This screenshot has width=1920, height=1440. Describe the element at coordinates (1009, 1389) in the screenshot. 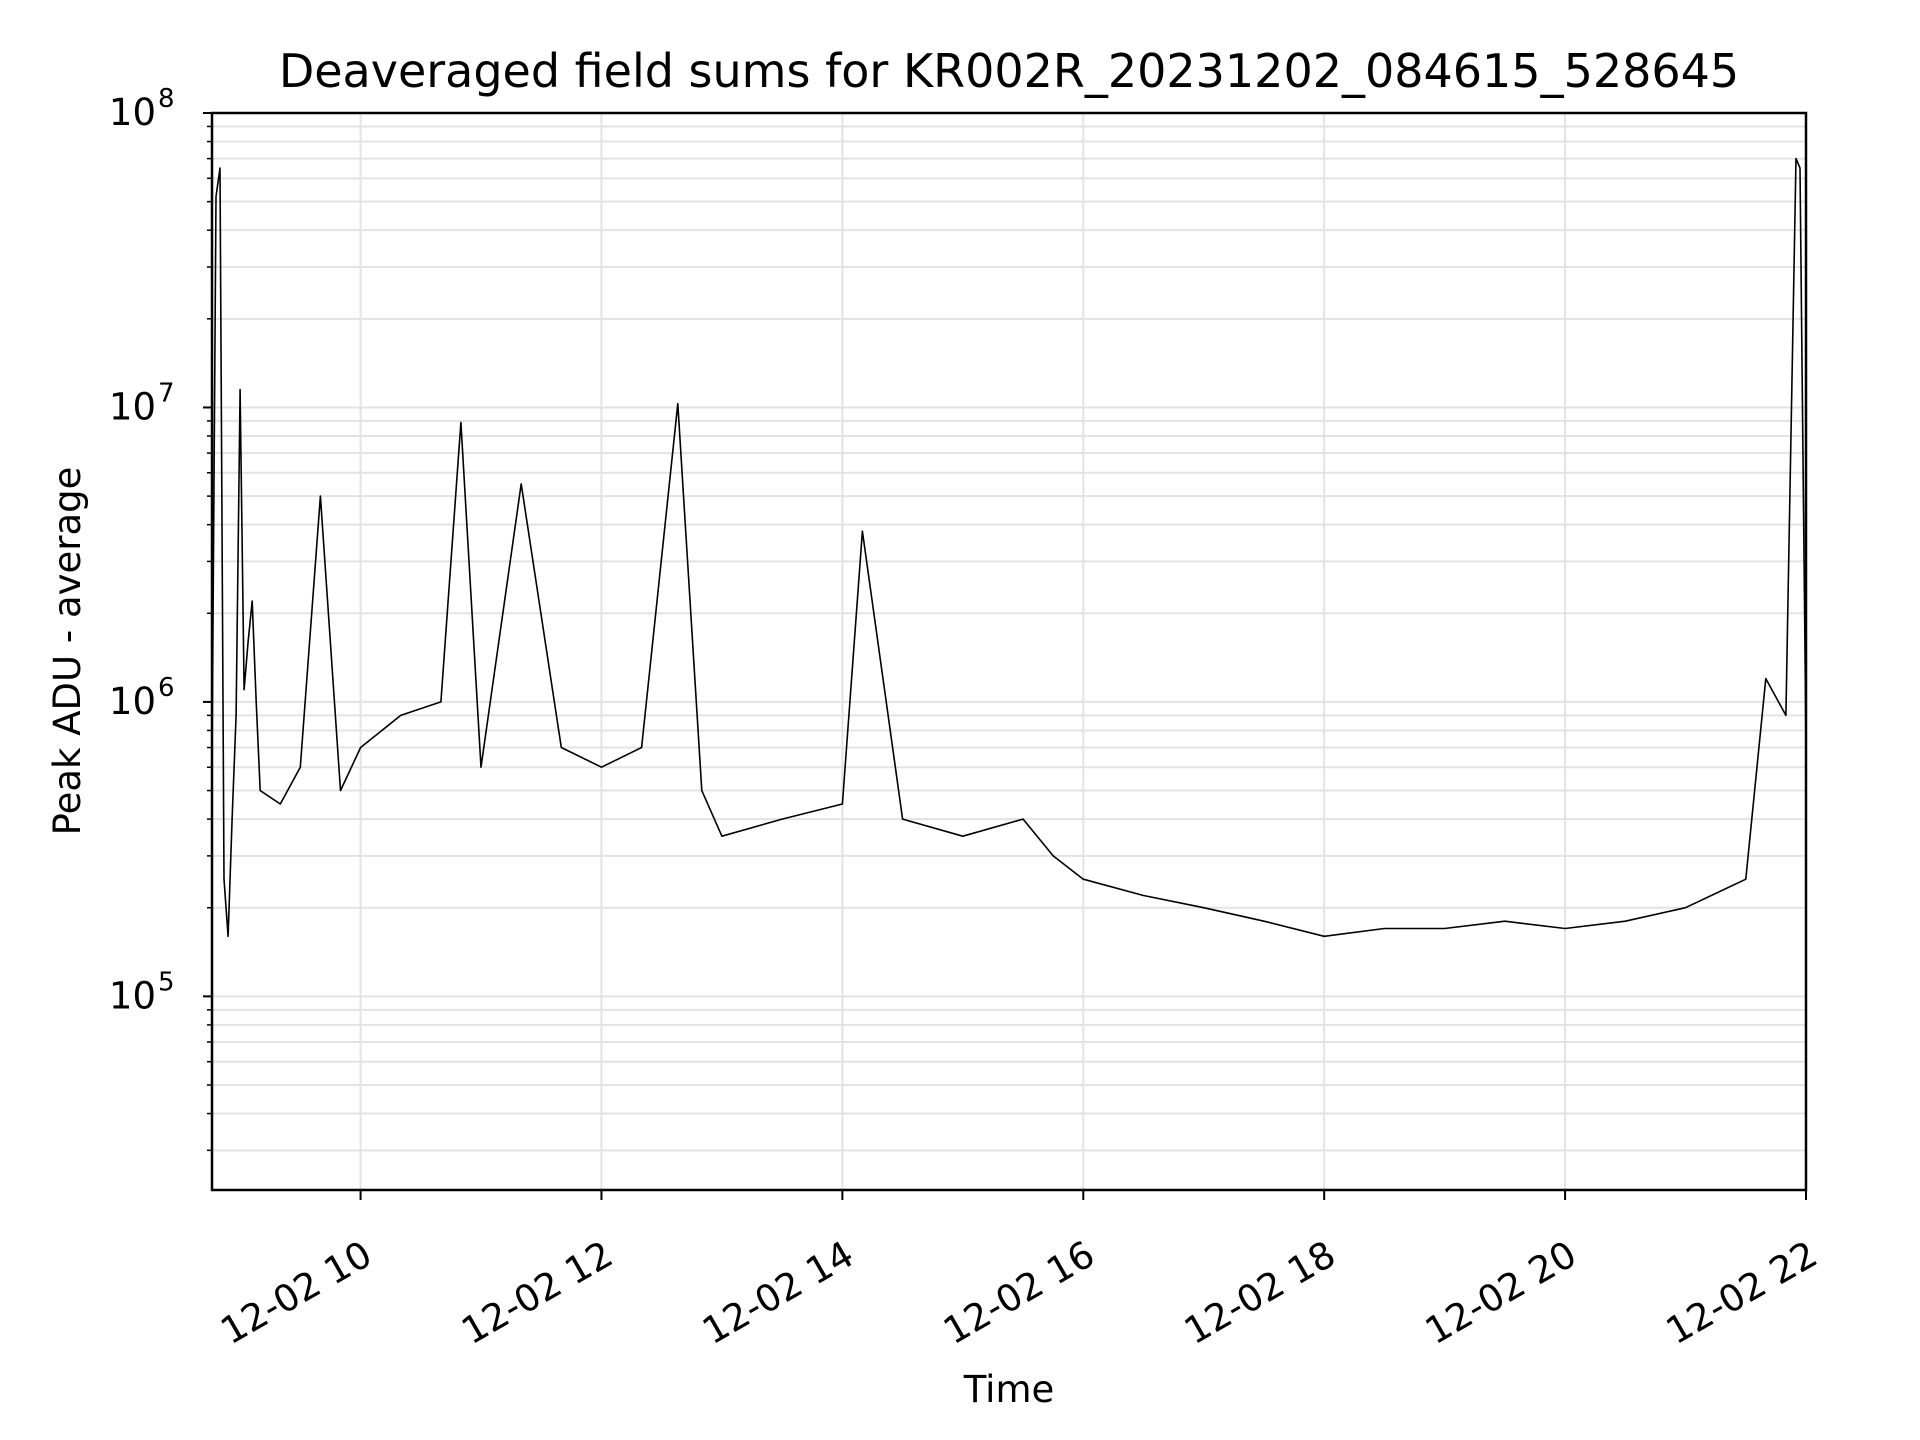

I see `x-axis-label: Time` at that location.